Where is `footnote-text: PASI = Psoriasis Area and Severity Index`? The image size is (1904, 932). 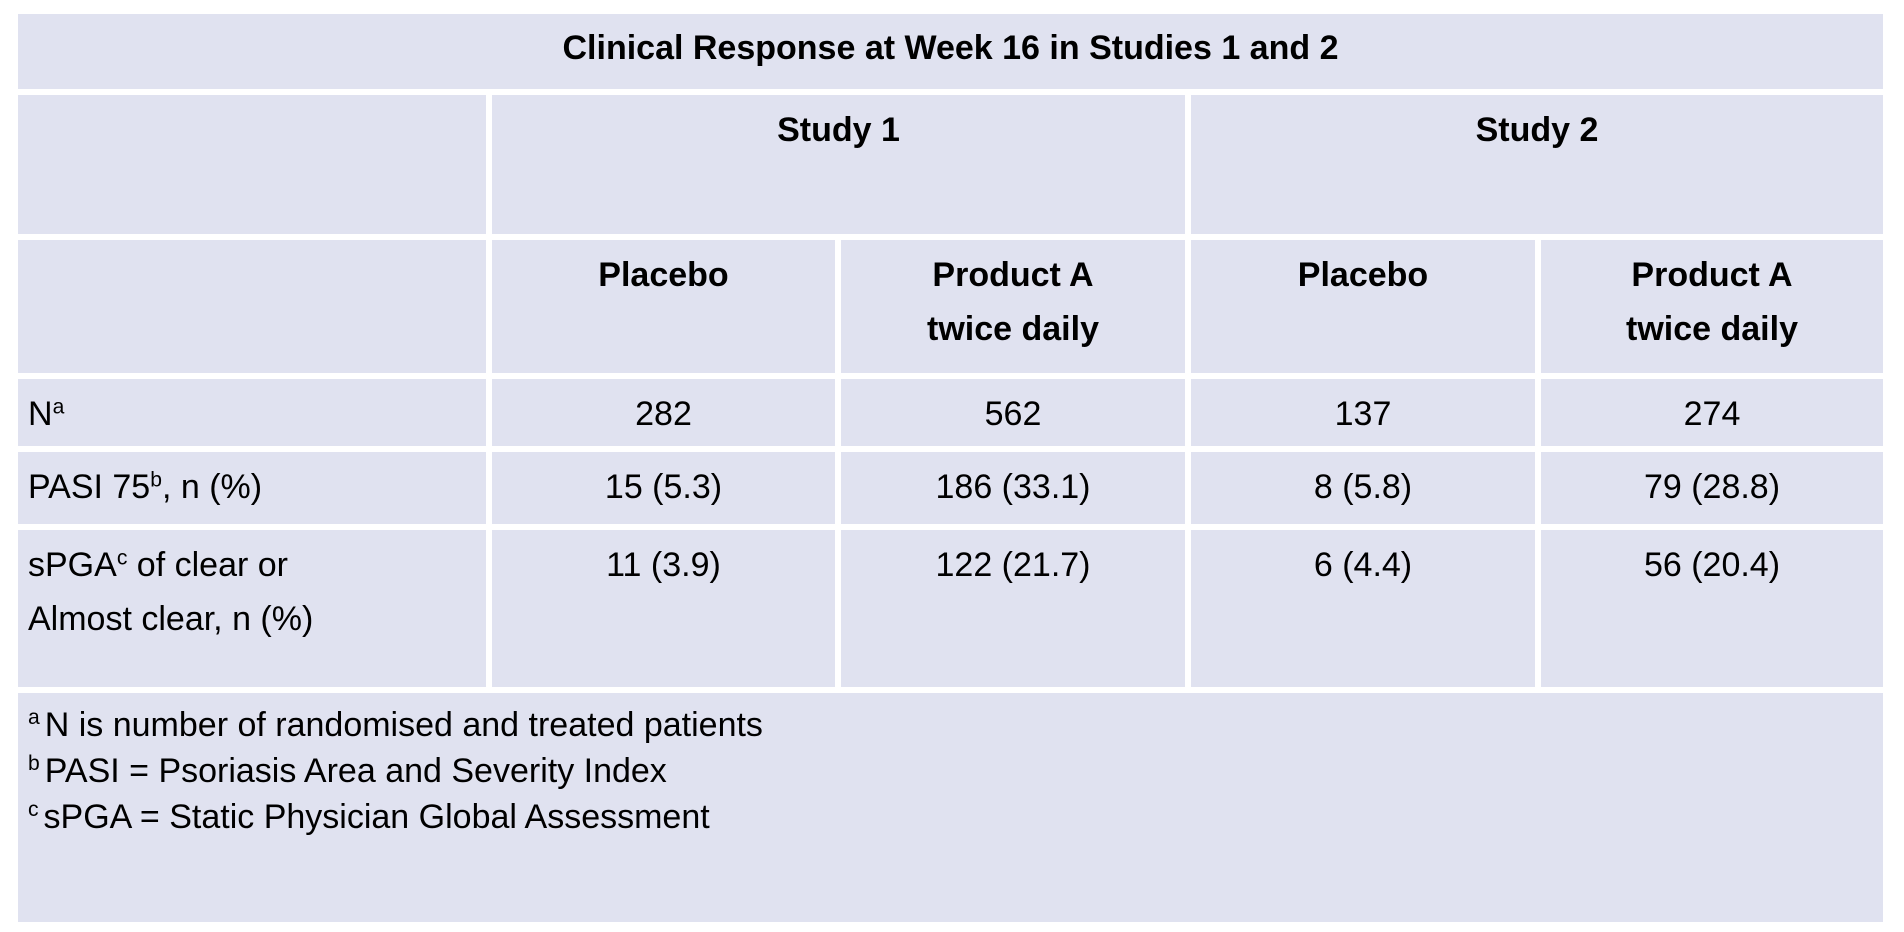 footnote-text: PASI = Psoriasis Area and Severity Index is located at coordinates (355, 770).